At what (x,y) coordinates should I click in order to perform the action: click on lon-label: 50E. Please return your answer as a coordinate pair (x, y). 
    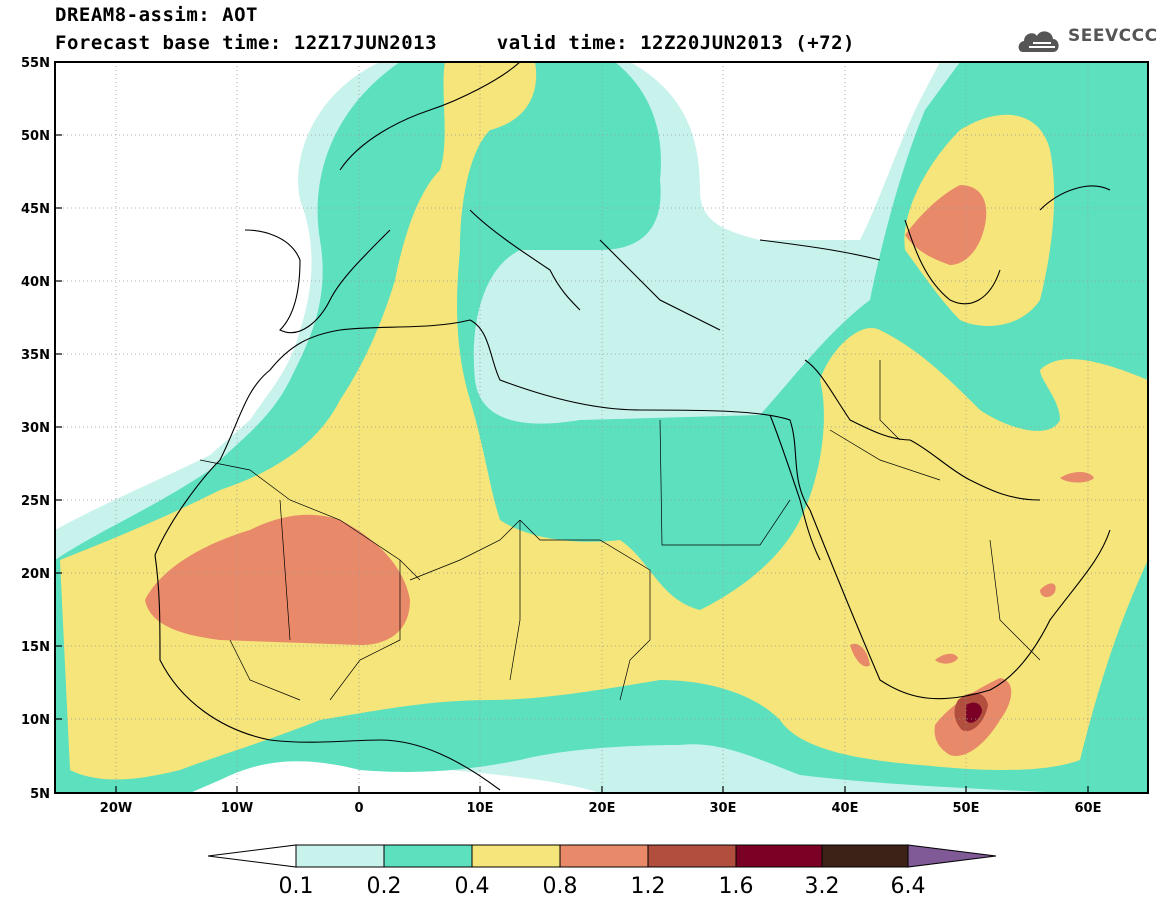
    Looking at the image, I should click on (966, 808).